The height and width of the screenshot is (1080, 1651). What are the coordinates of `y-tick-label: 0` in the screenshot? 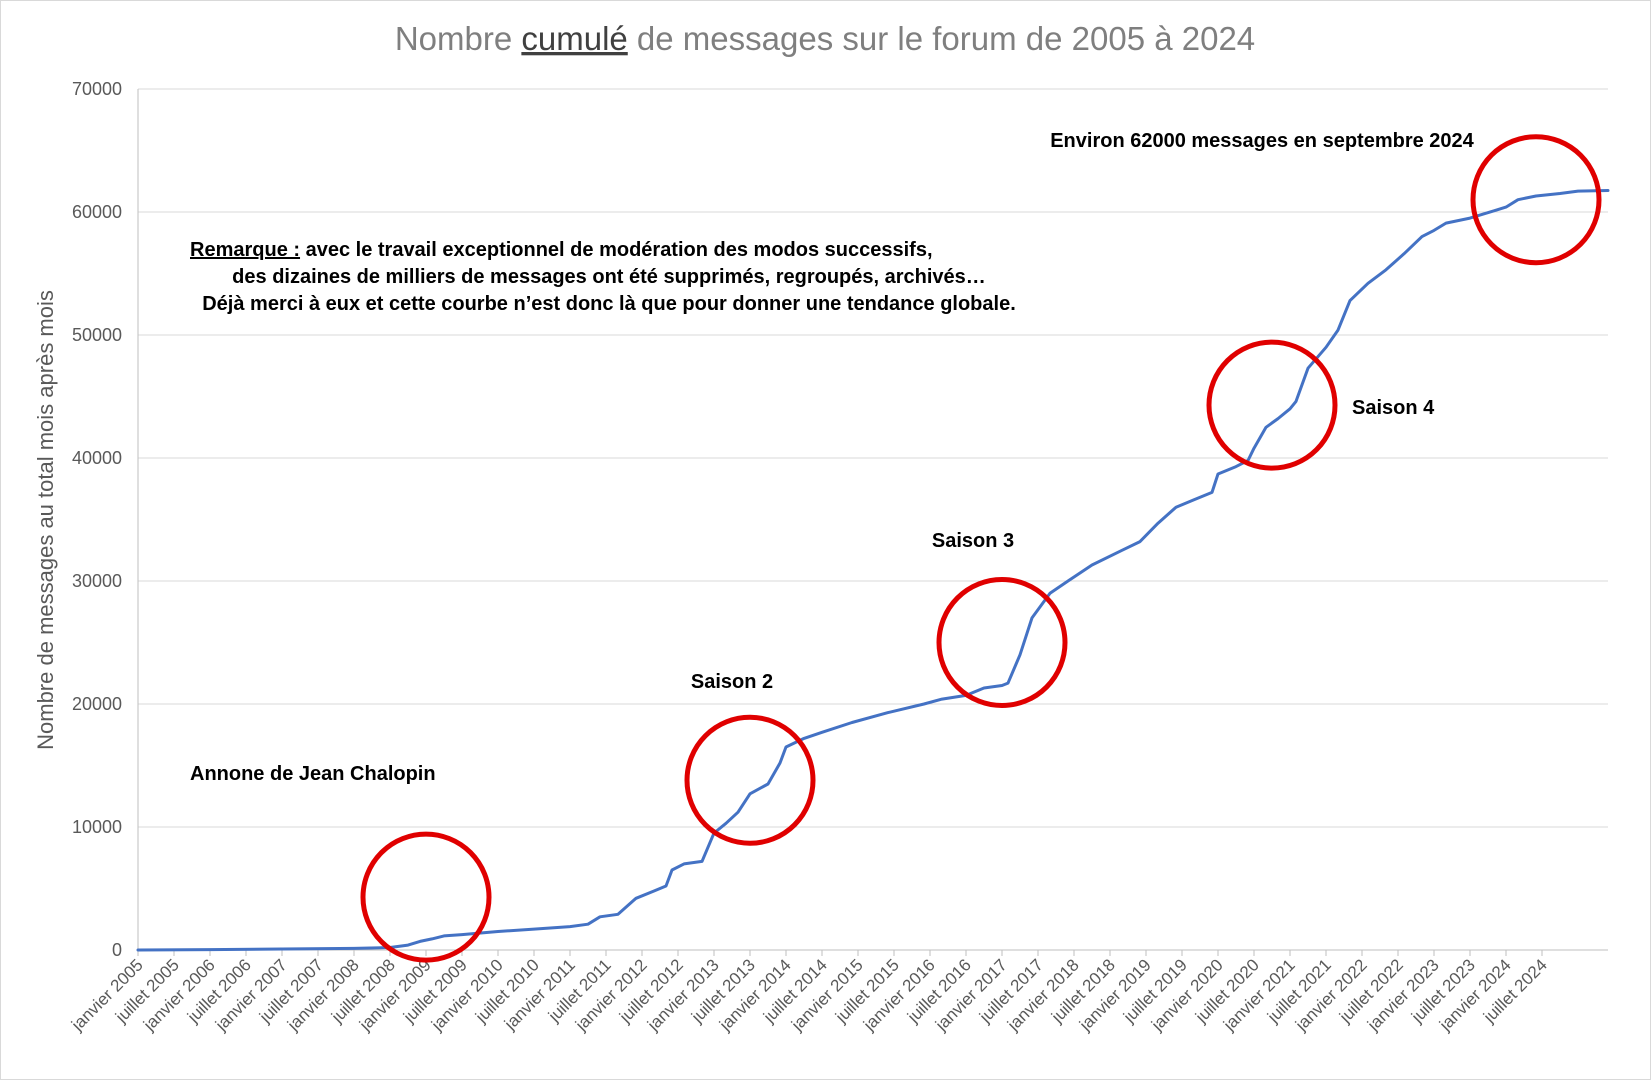 It's located at (117, 950).